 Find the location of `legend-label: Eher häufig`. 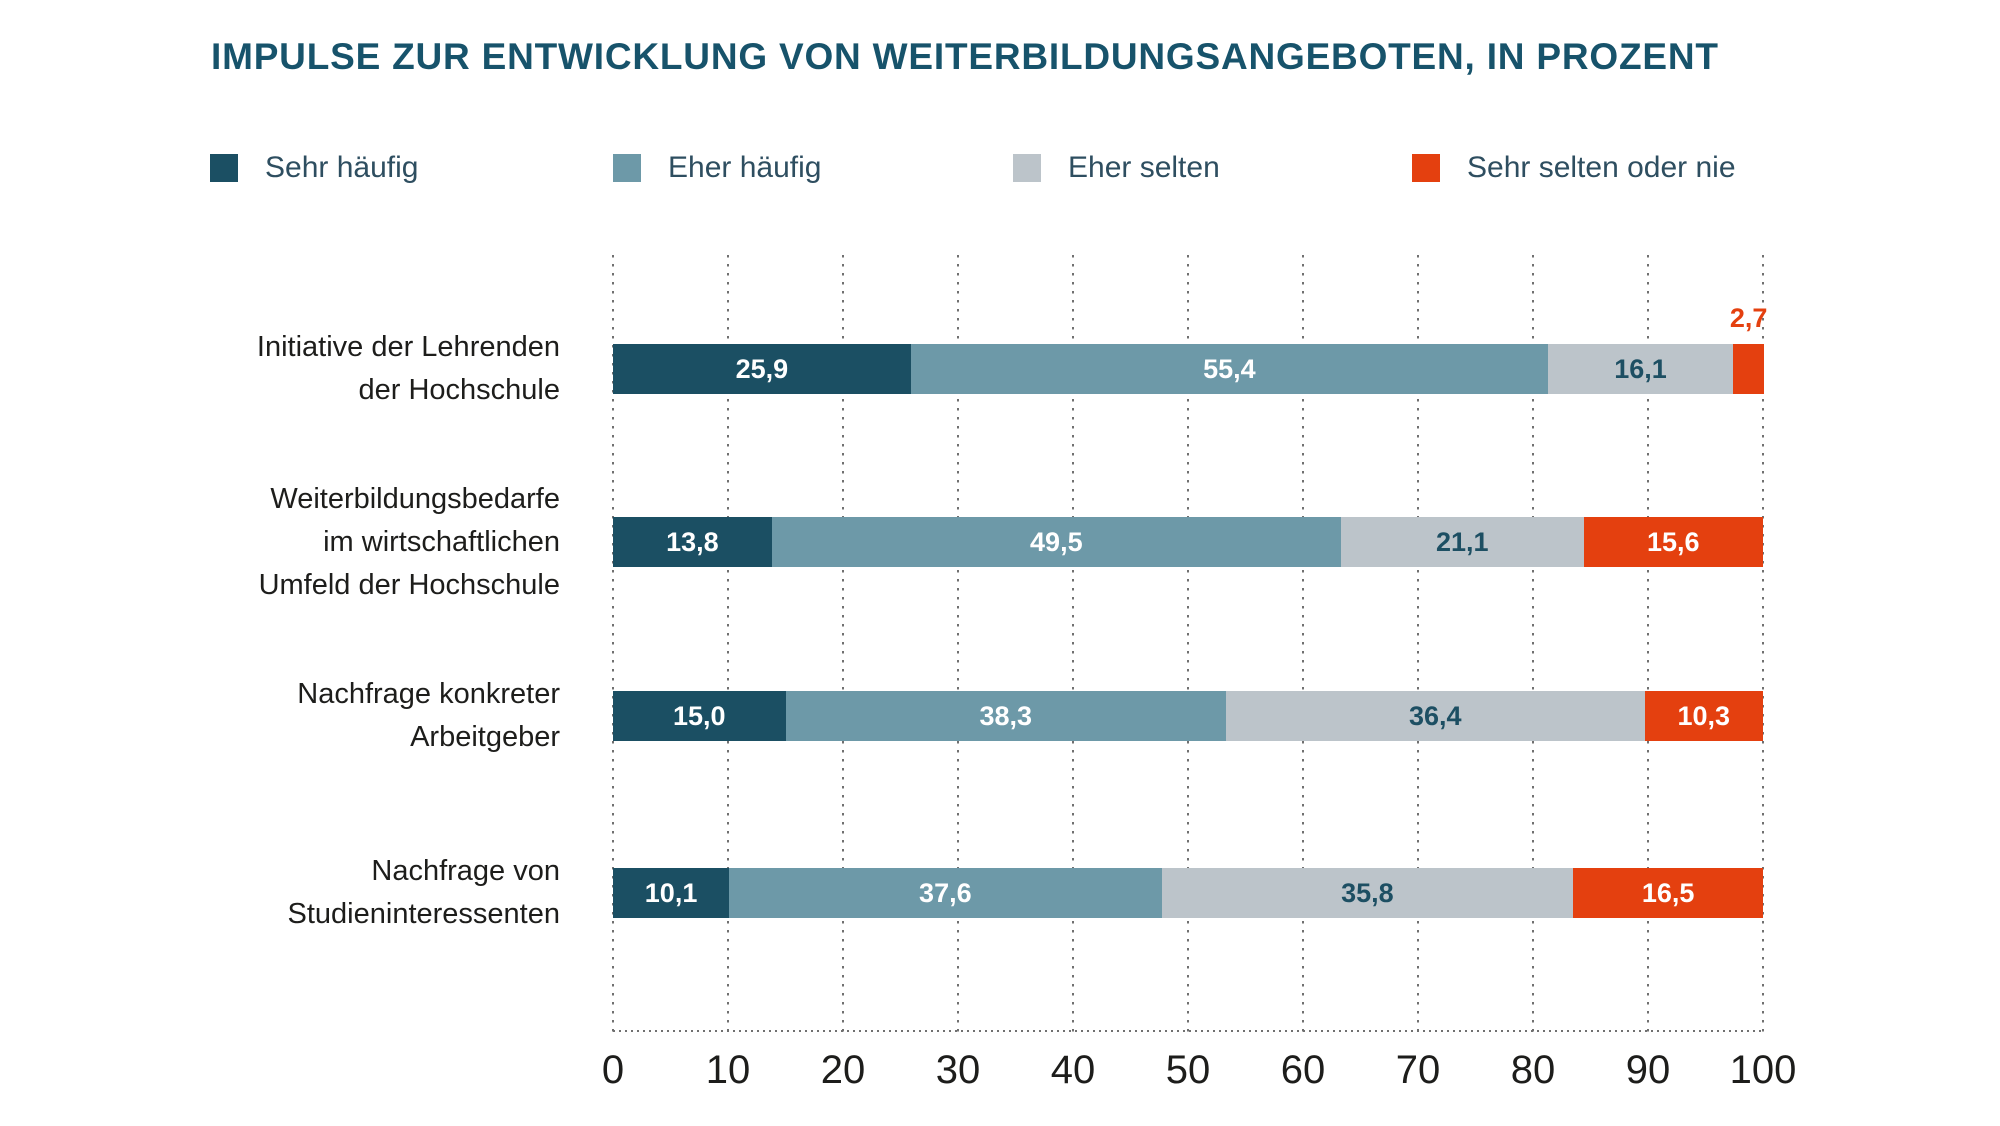

legend-label: Eher häufig is located at coordinates (745, 167).